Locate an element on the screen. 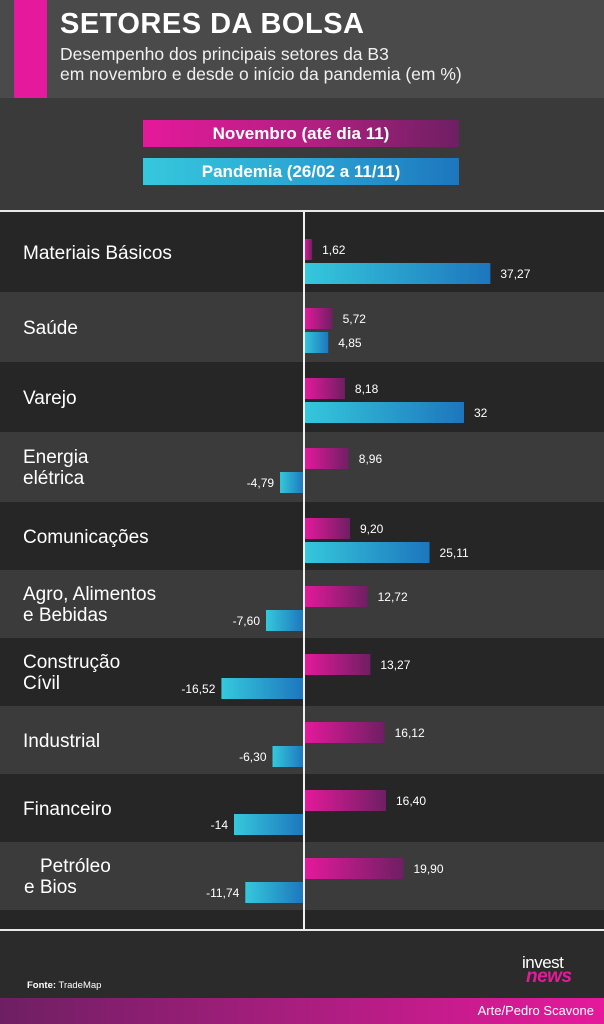  data-label-november: 1,62 is located at coordinates (334, 250).